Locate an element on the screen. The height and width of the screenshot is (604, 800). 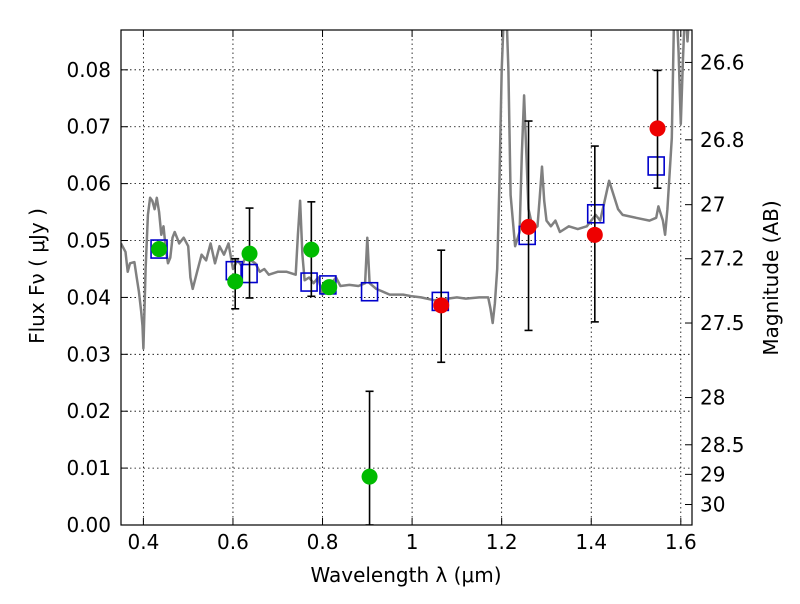
magnitude-tick-label: 26.6 is located at coordinates (722, 62).